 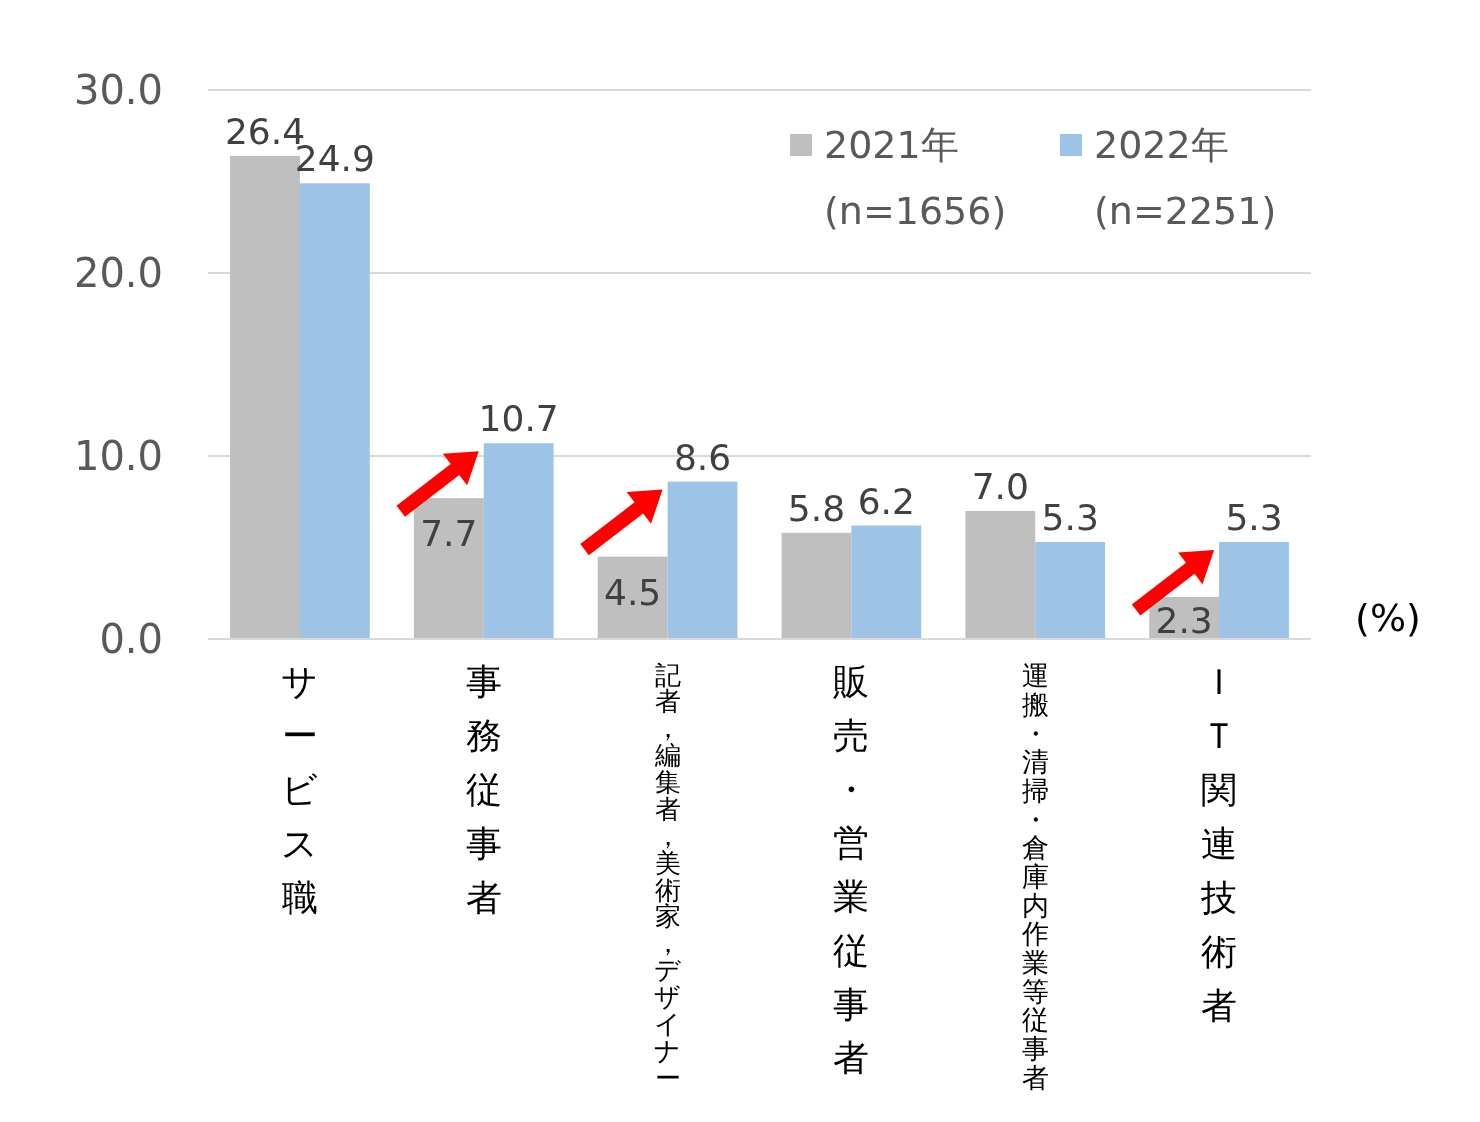 I want to click on data-label: 5.8, so click(x=816, y=508).